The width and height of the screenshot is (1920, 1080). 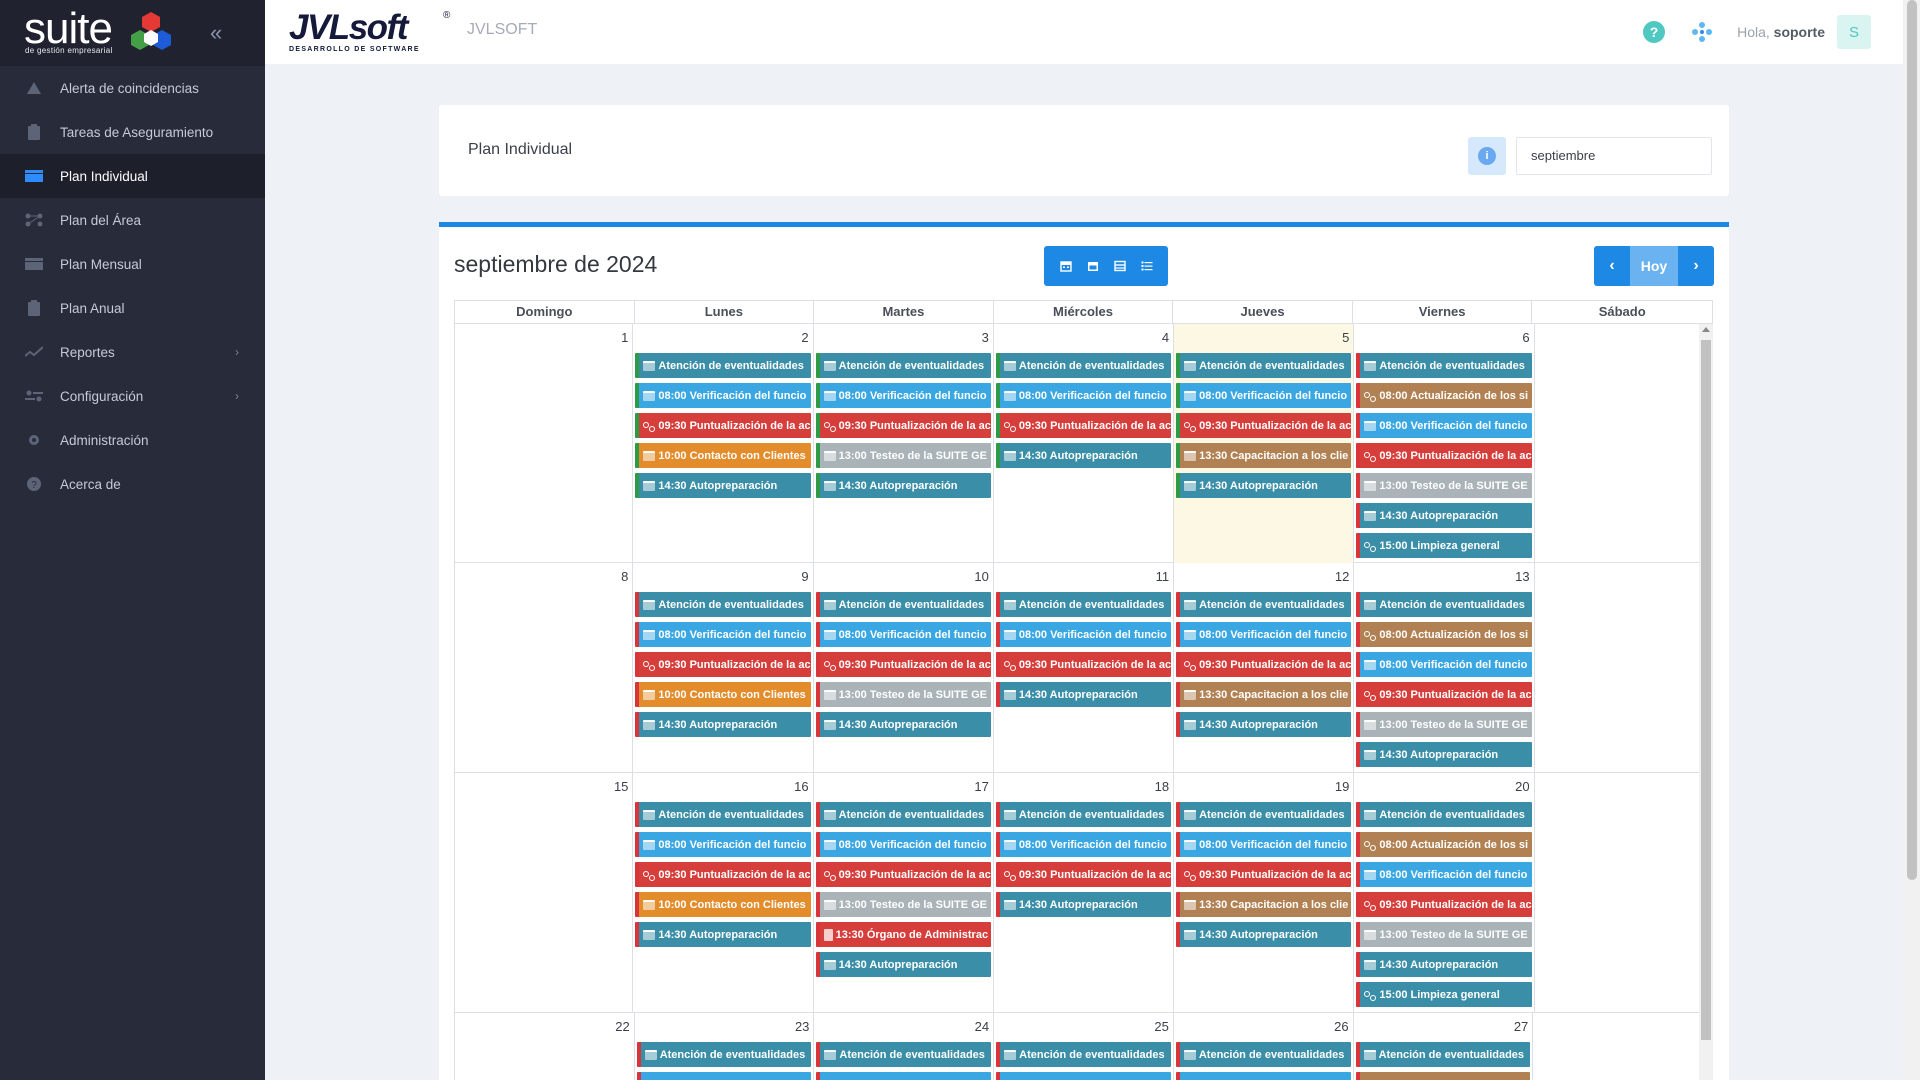 What do you see at coordinates (216, 32) in the screenshot?
I see `collapse-sidebar-icon: «` at bounding box center [216, 32].